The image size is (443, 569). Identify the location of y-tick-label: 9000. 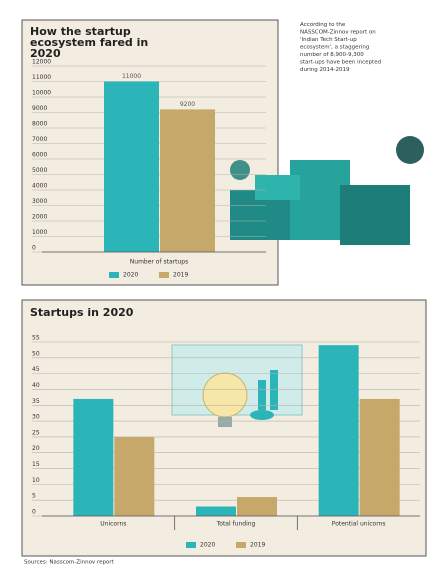
(39, 108).